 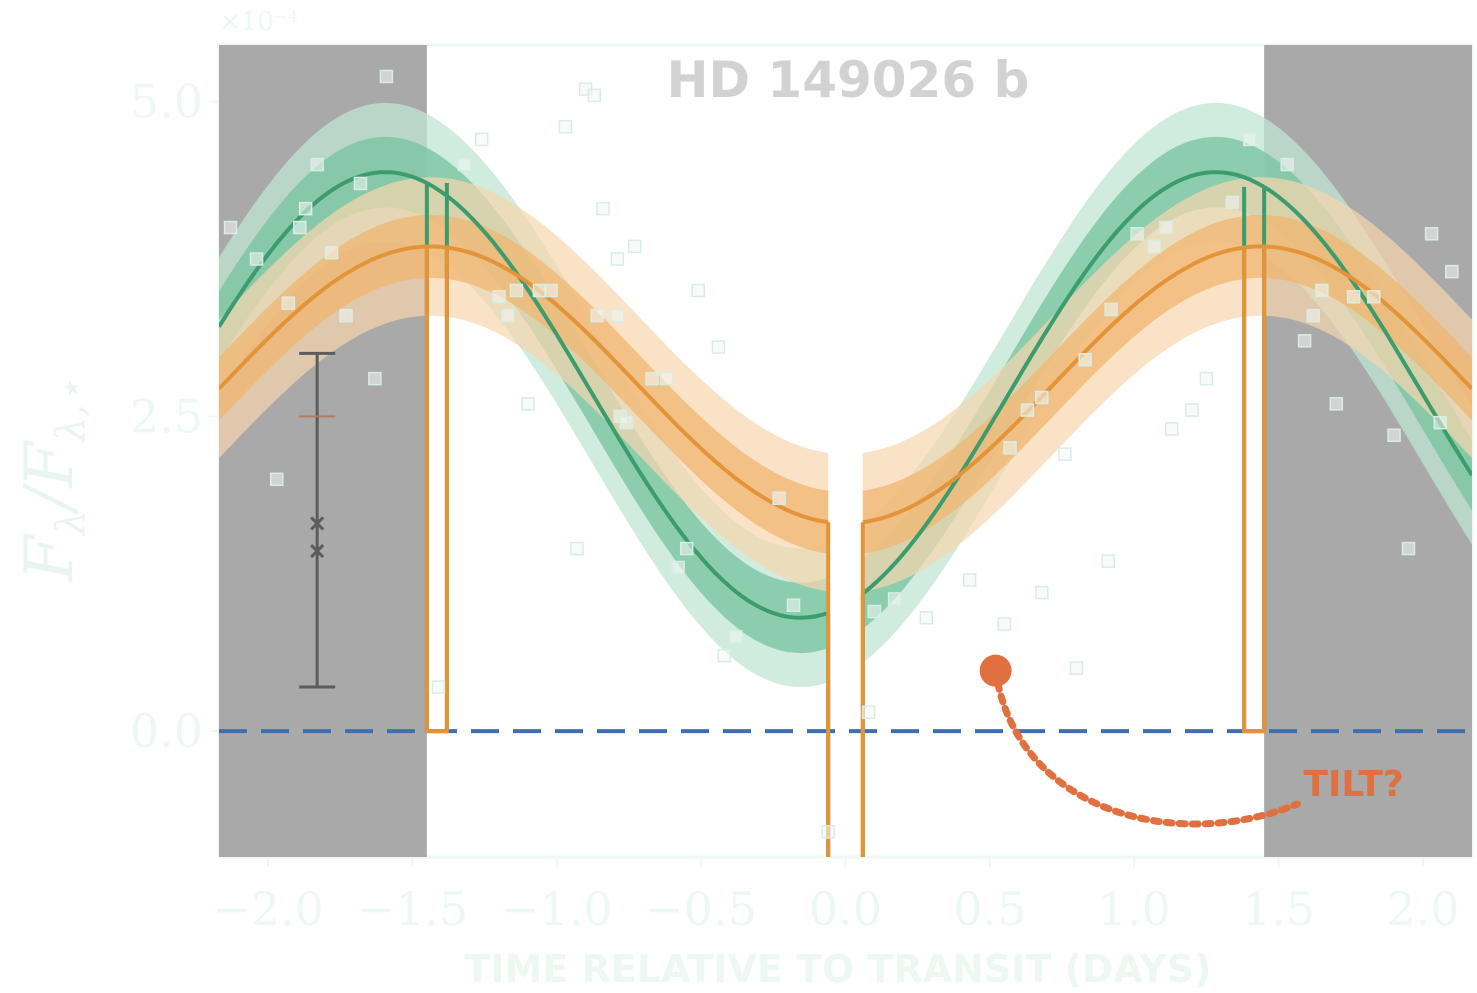 I want to click on x-tick-label-1: −1.5, so click(x=413, y=909).